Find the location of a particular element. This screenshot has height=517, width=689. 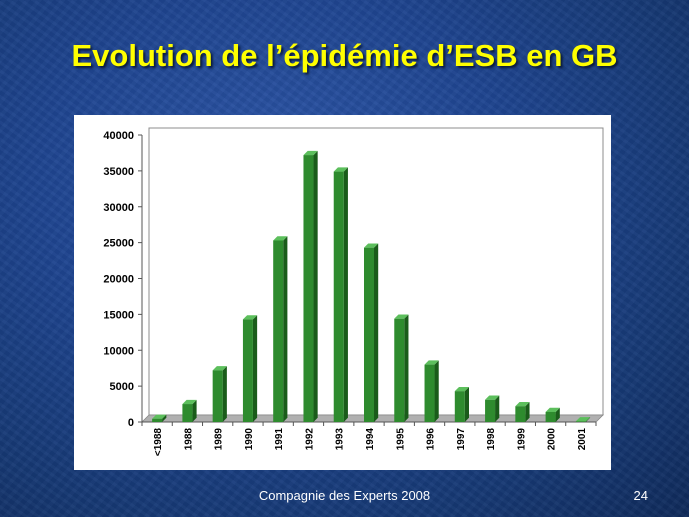

x-tick-label: 1998 is located at coordinates (491, 439).